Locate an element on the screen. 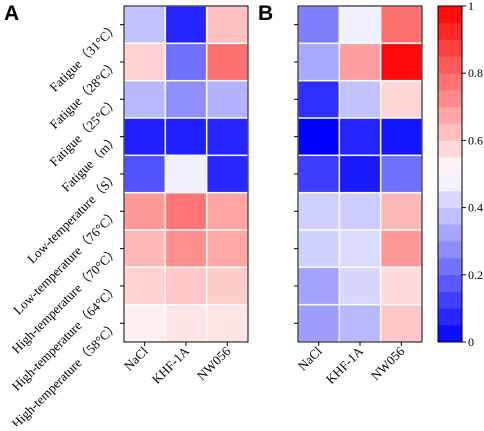 This screenshot has width=484, height=431. panel-label: B is located at coordinates (265, 13).